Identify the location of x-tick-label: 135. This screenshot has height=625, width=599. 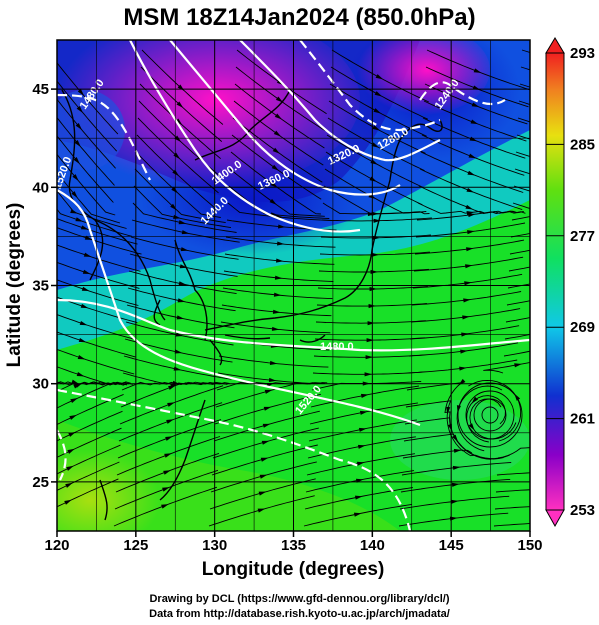
(293, 545).